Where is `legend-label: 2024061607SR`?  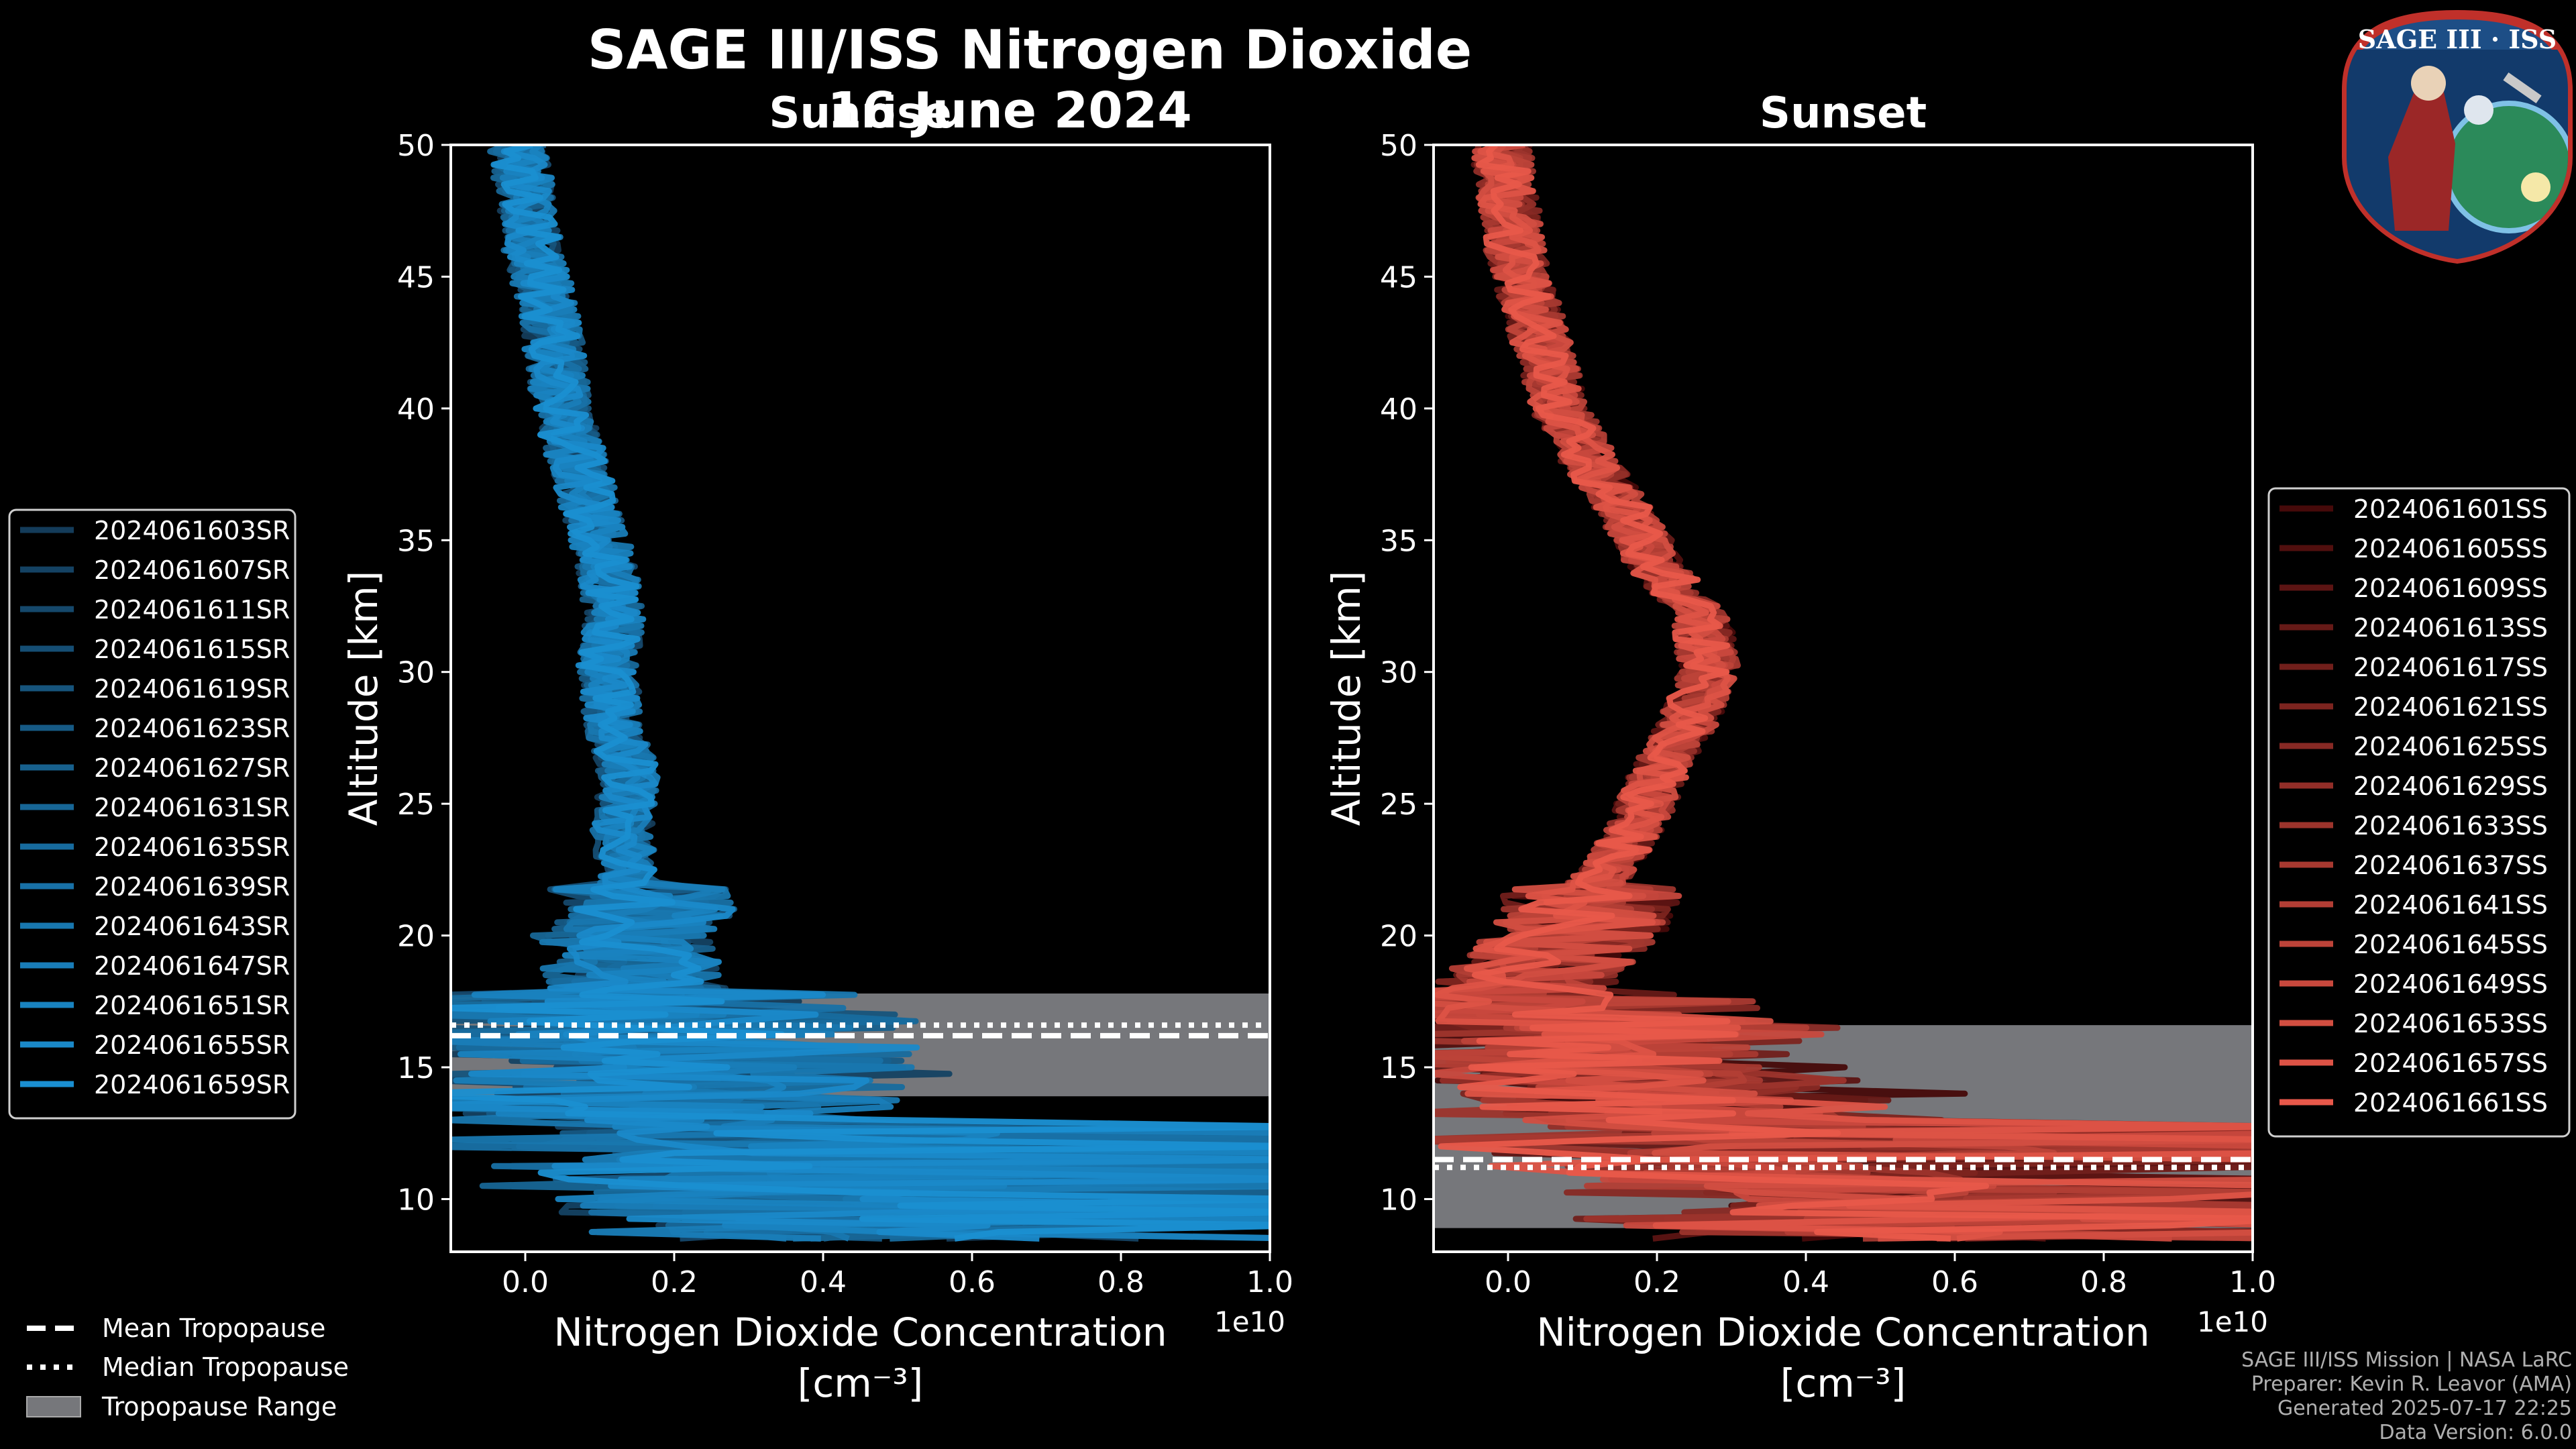 legend-label: 2024061607SR is located at coordinates (192, 570).